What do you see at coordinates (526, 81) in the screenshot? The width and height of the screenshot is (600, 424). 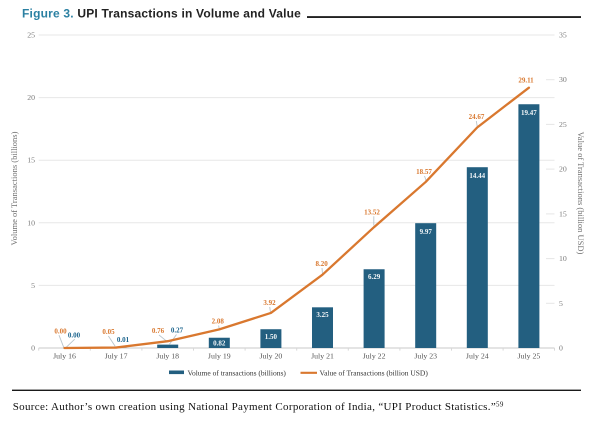 I see `svg-text: 29.11` at bounding box center [526, 81].